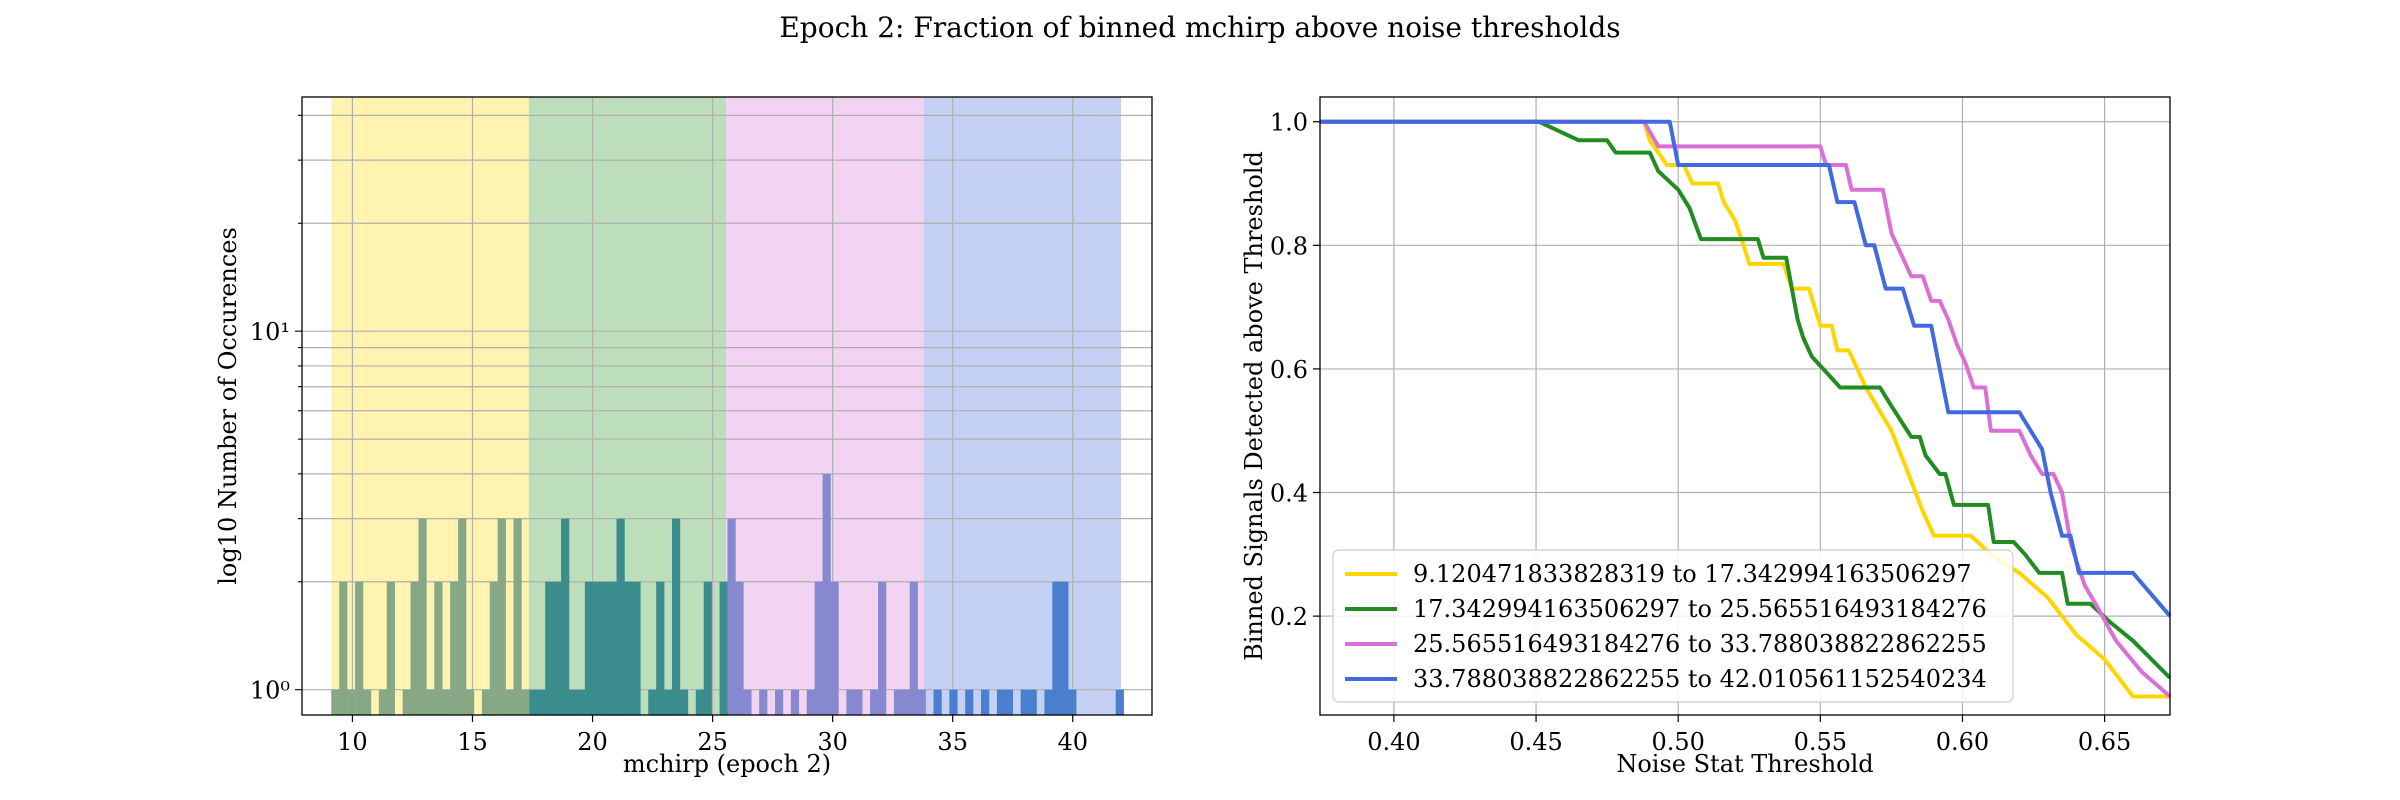 The width and height of the screenshot is (2400, 800). Describe the element at coordinates (1700, 609) in the screenshot. I see `legend-label-2: 17.342994163506297 to 25.565516493184276` at that location.